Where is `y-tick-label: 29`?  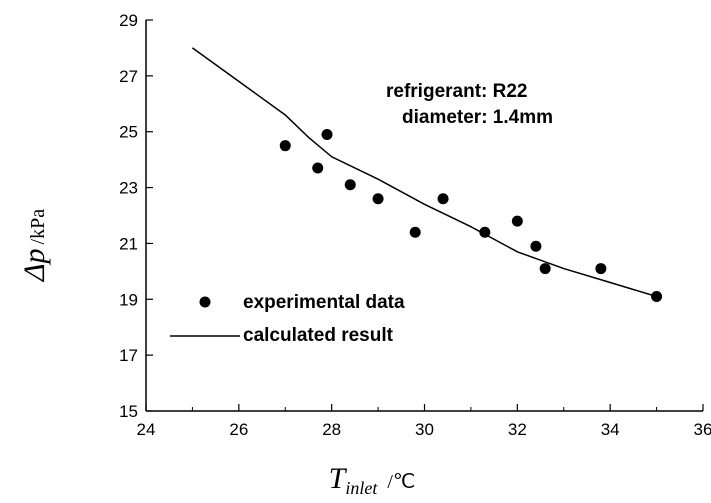 y-tick-label: 29 is located at coordinates (128, 20).